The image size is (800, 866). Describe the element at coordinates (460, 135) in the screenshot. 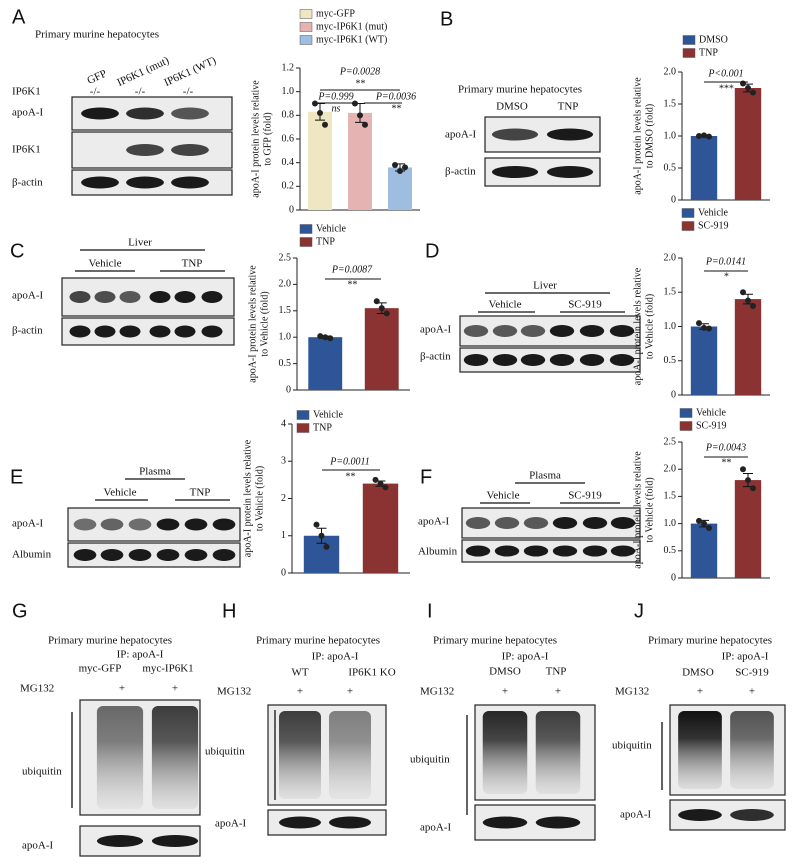

I see `blot-label: apoA-I` at that location.